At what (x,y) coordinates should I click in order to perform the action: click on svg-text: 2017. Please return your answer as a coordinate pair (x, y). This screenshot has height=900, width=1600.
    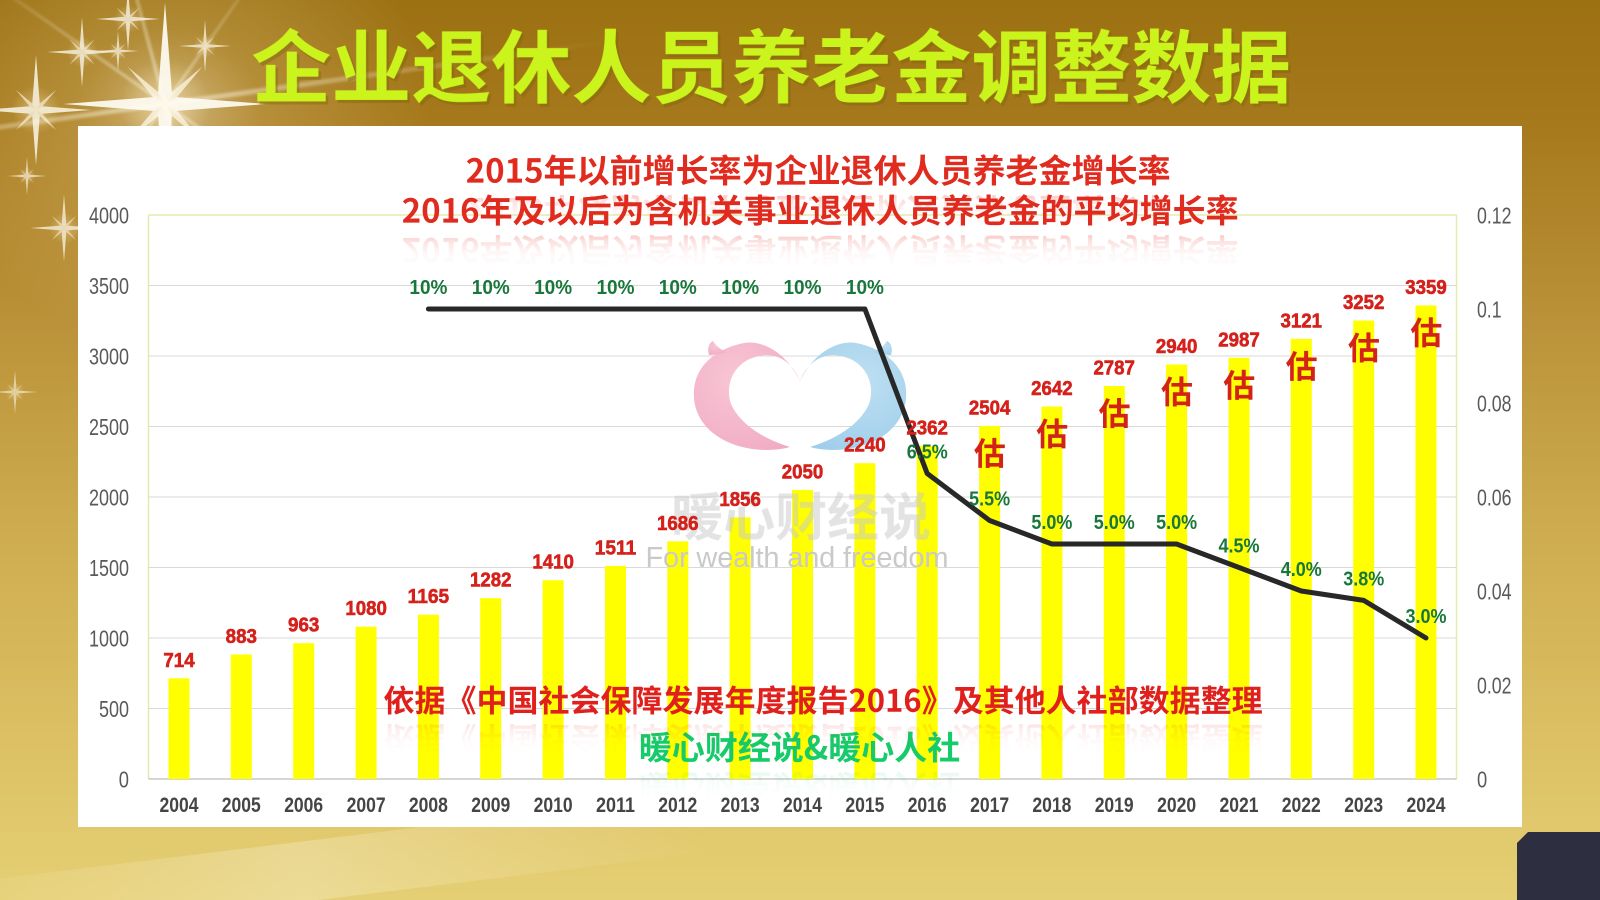
    Looking at the image, I should click on (989, 805).